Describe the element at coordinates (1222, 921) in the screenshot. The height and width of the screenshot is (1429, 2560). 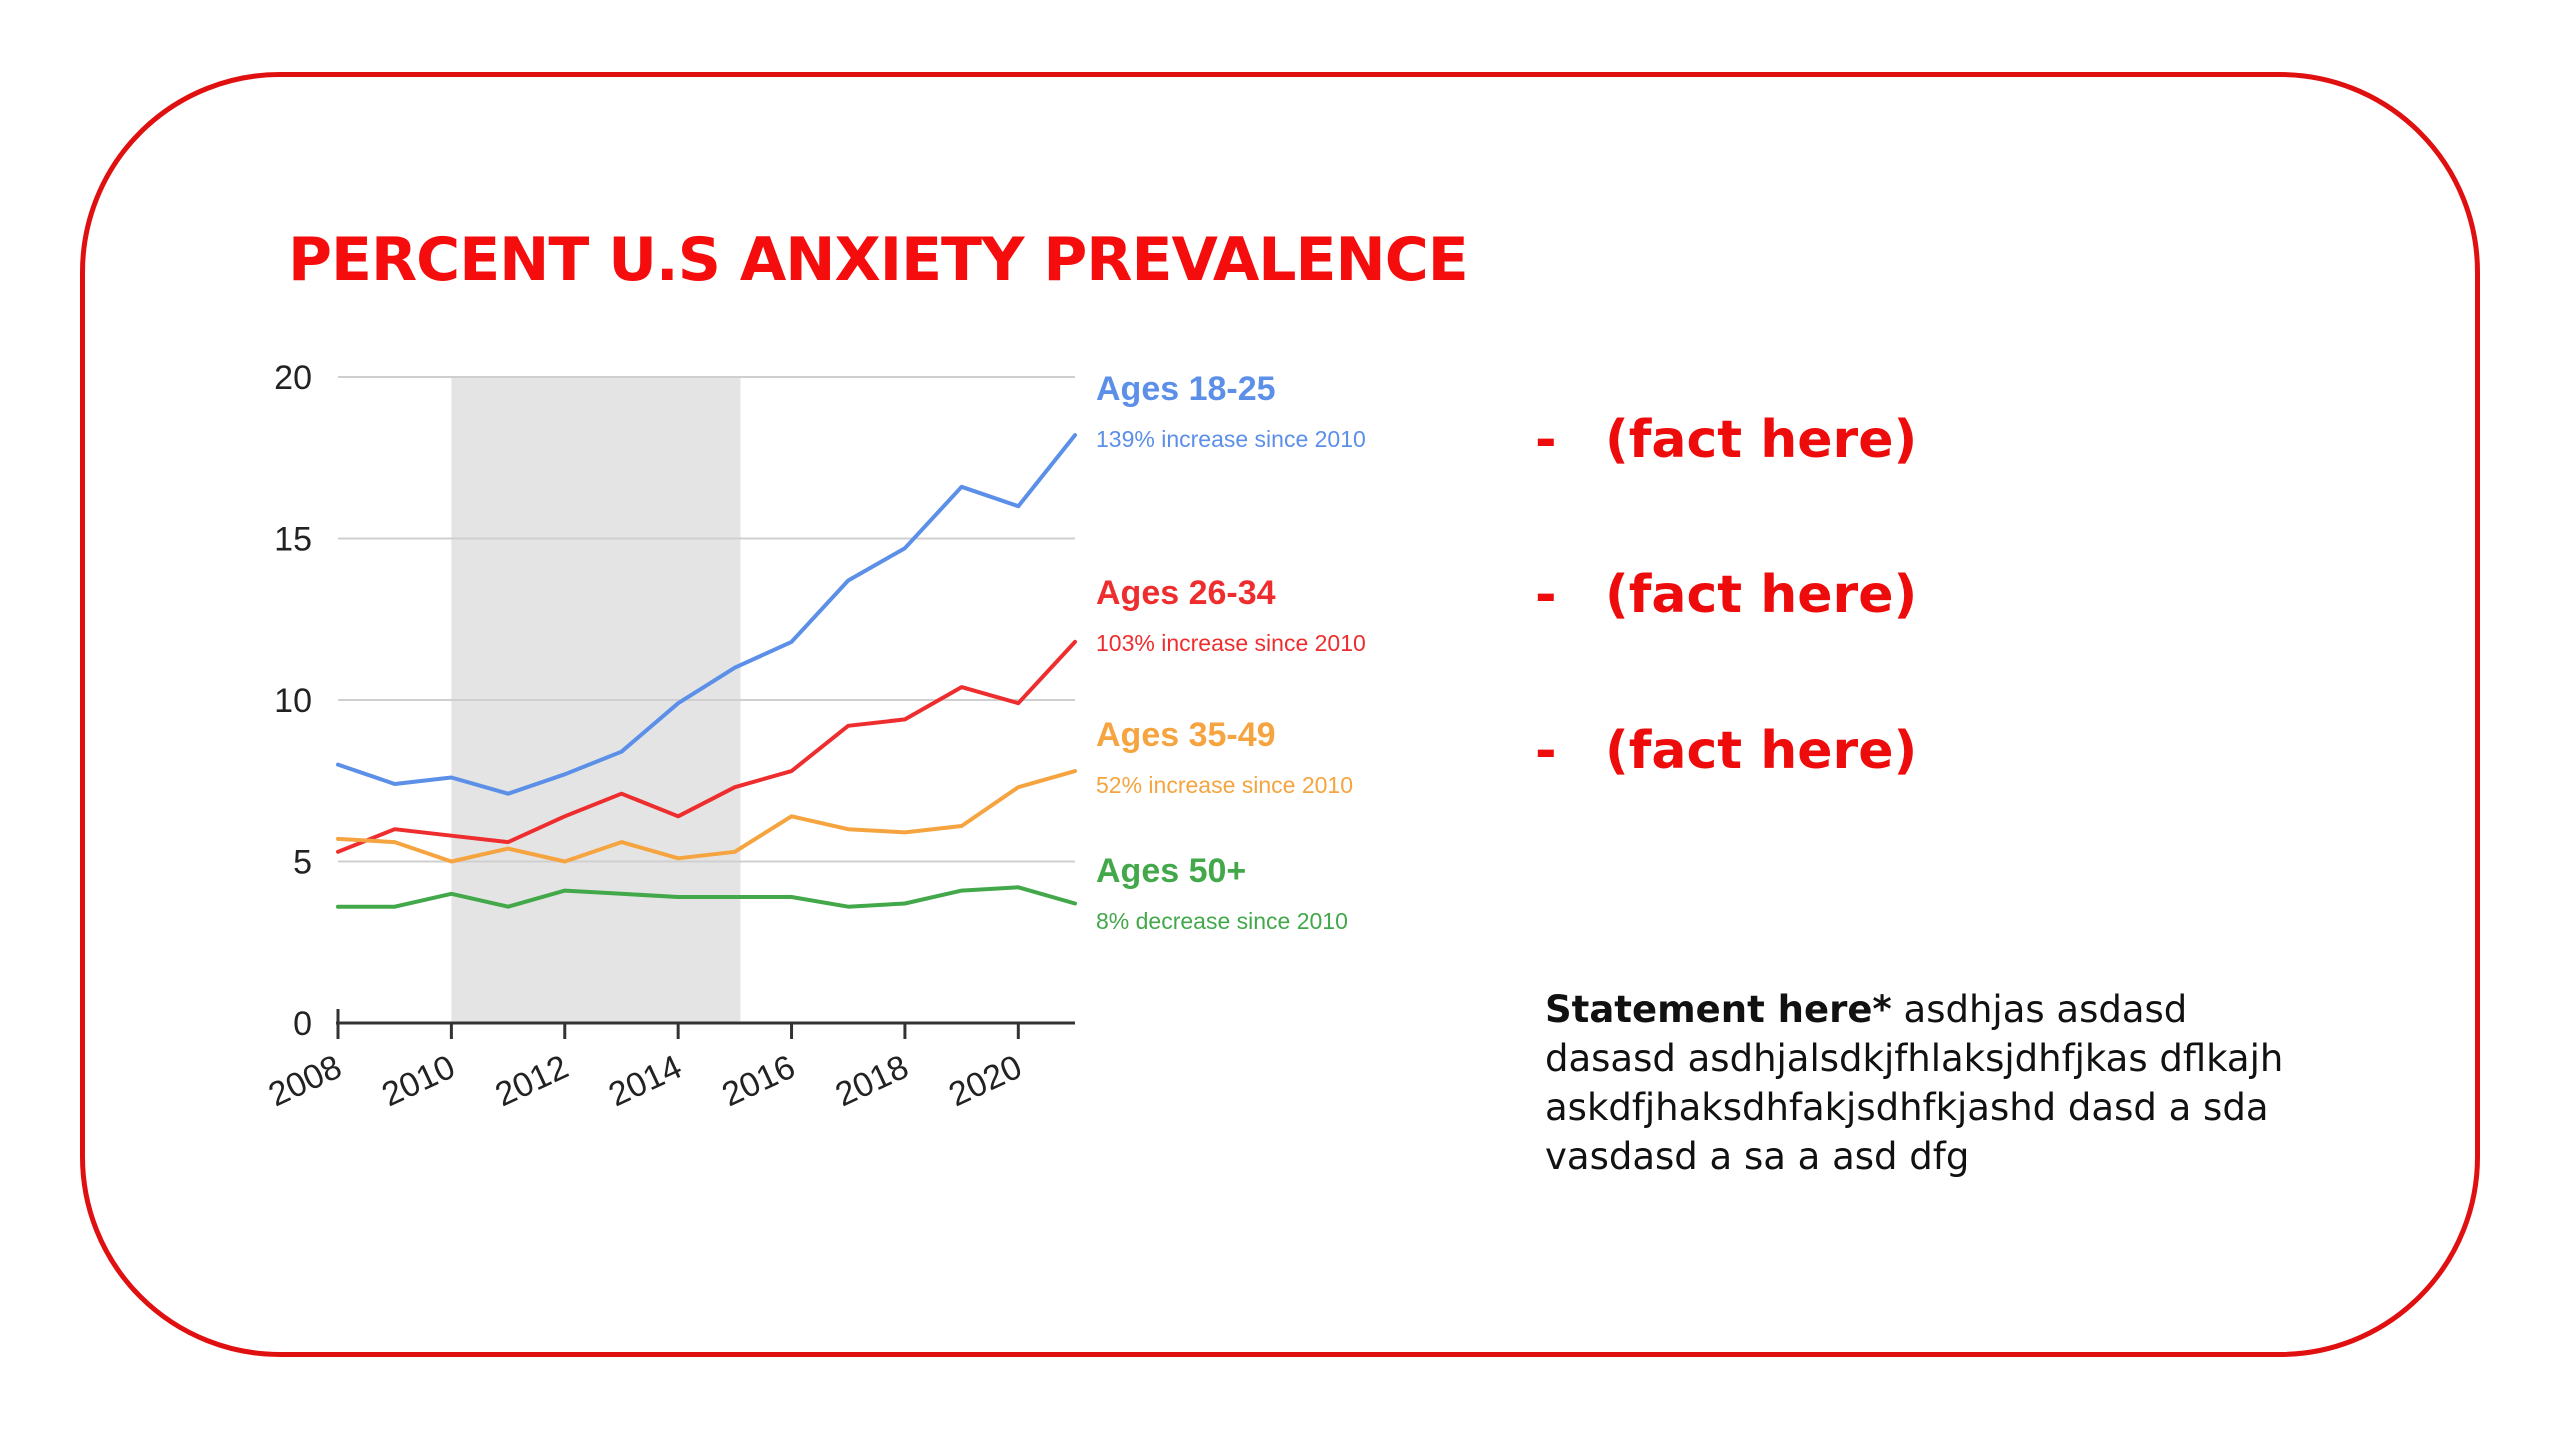
I see `series-note: 8% decrease since 2010` at that location.